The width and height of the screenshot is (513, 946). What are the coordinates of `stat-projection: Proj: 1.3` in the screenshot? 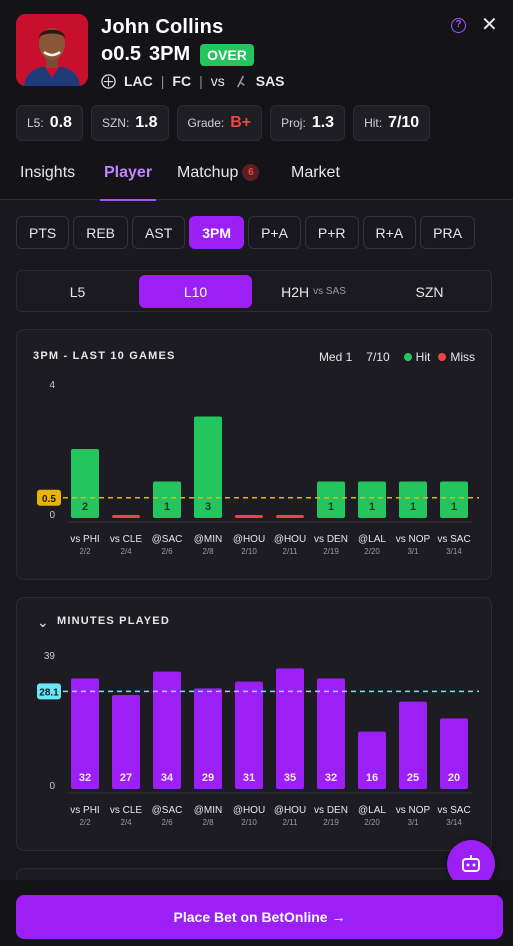 It's located at (308, 123).